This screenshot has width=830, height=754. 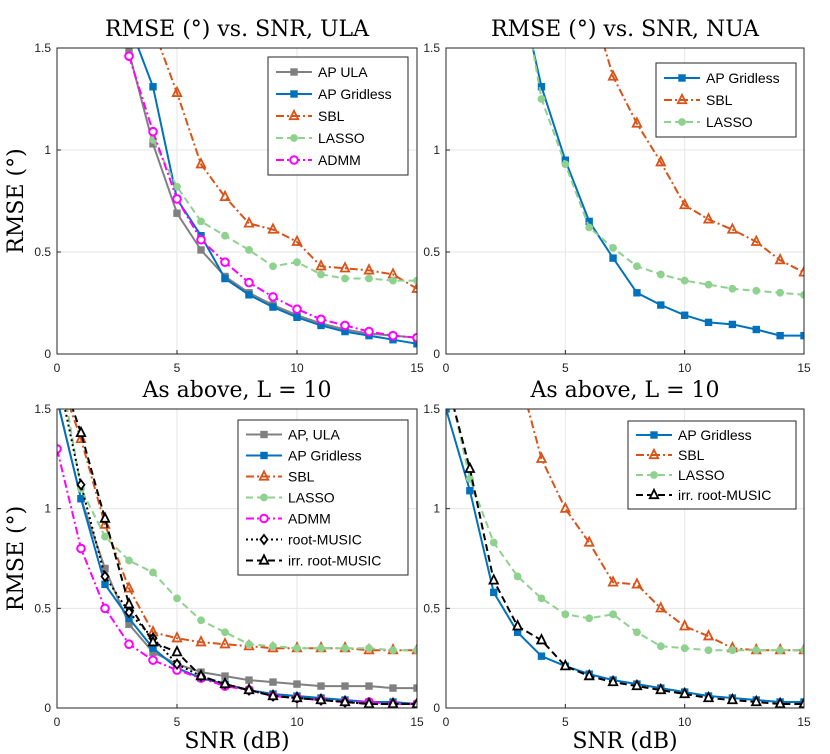 I want to click on legend-label: irr. root-MUSIC, so click(x=334, y=561).